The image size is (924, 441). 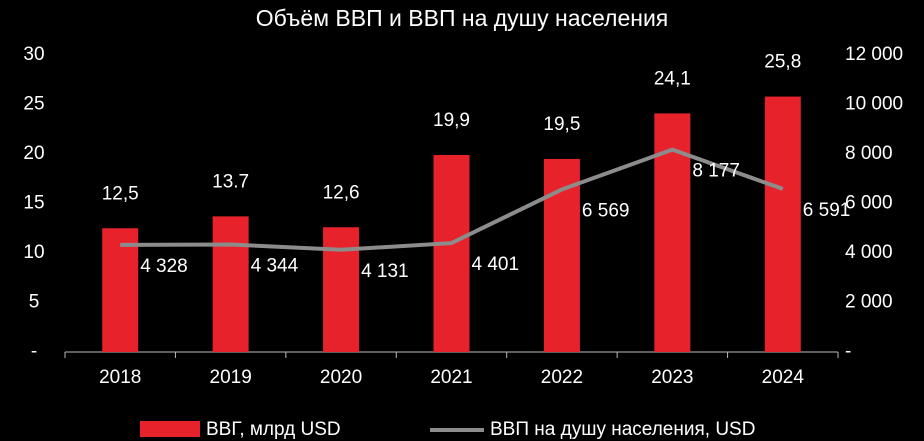 What do you see at coordinates (783, 377) in the screenshot?
I see `x-tick-label: 2024` at bounding box center [783, 377].